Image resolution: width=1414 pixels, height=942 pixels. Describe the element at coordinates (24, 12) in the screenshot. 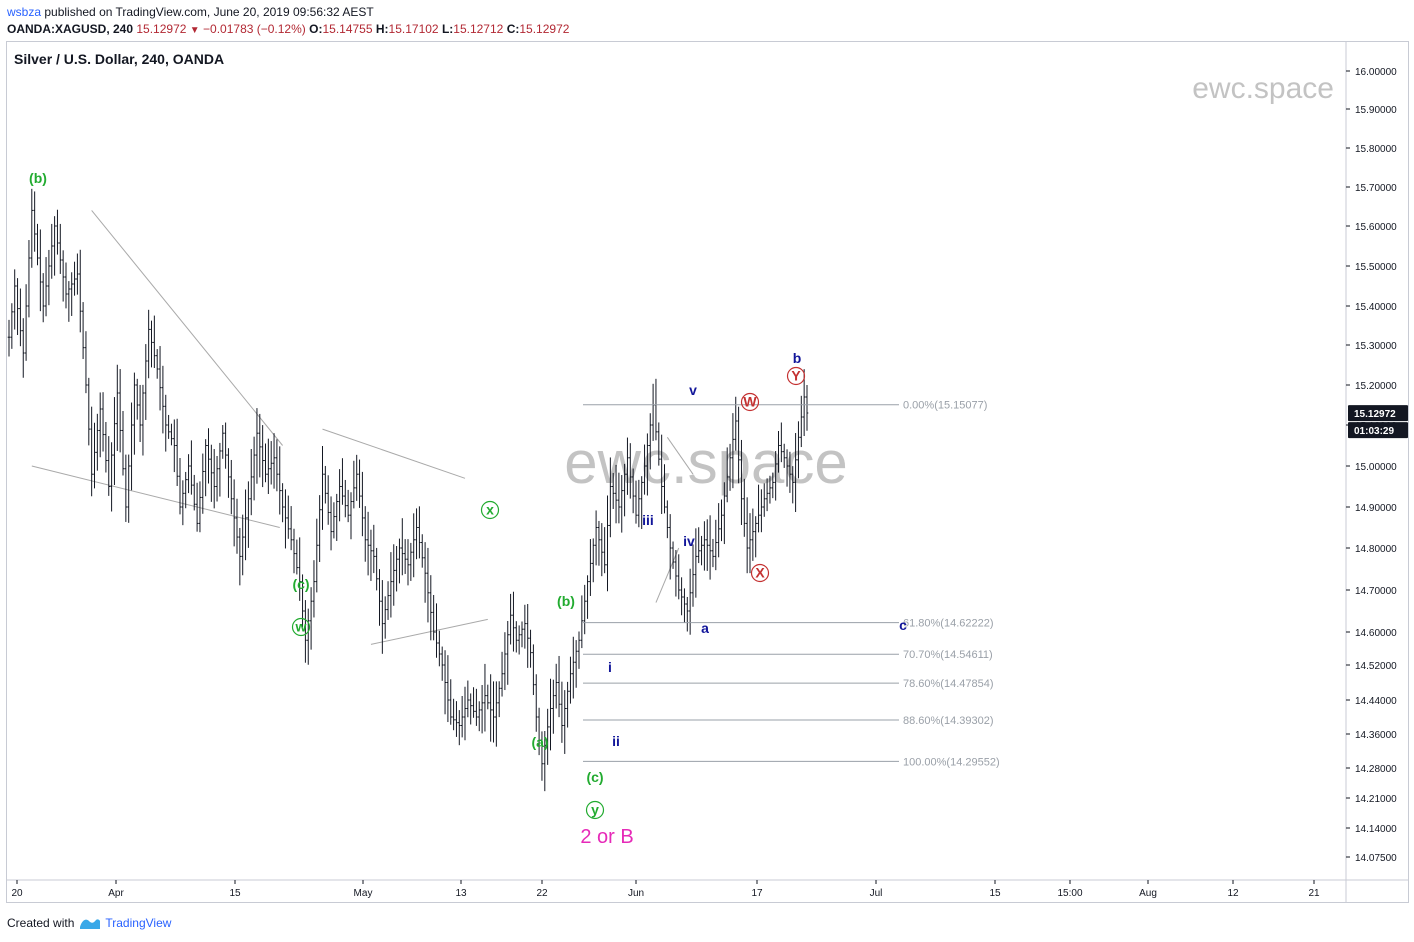

I see `publisher-link: wsbza` at that location.